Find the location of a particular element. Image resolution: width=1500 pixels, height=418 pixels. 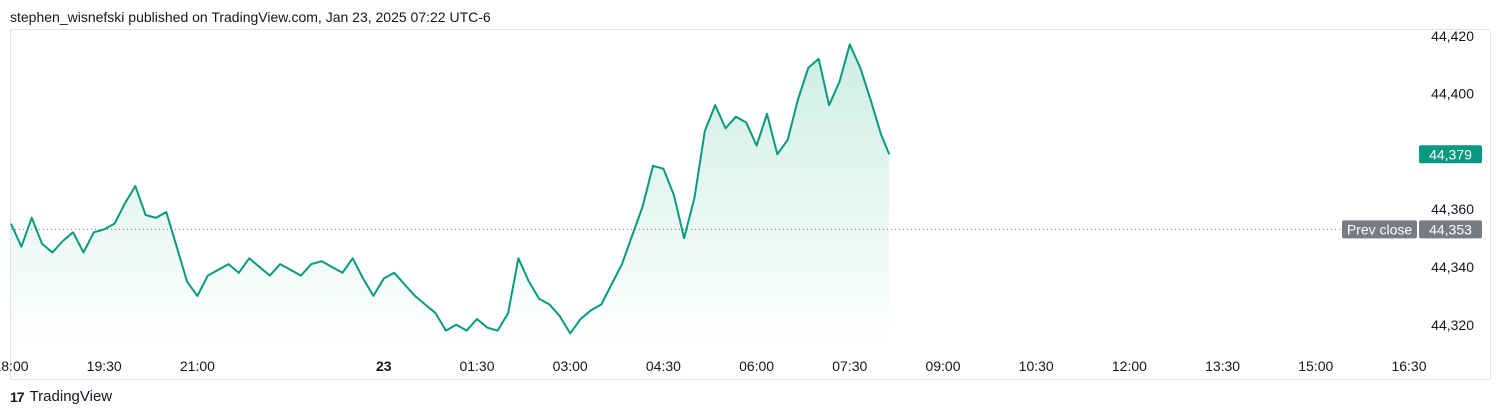

svg-text: 44,353 is located at coordinates (1450, 229).